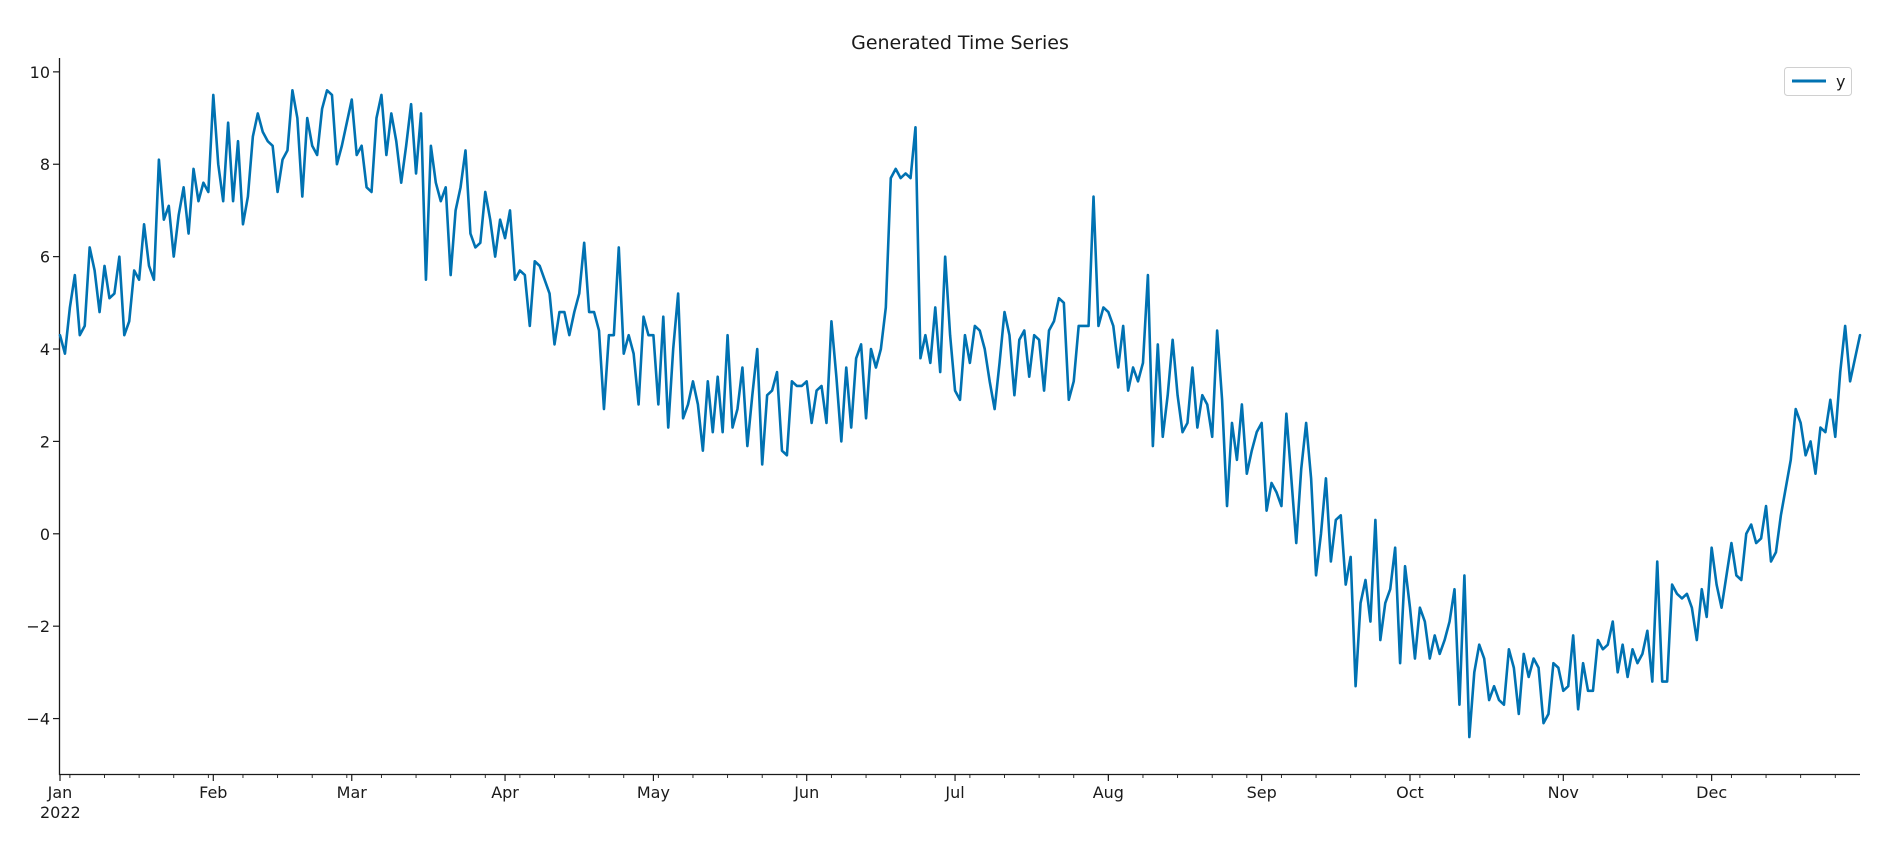  I want to click on y-tick-label: −4, so click(38, 719).